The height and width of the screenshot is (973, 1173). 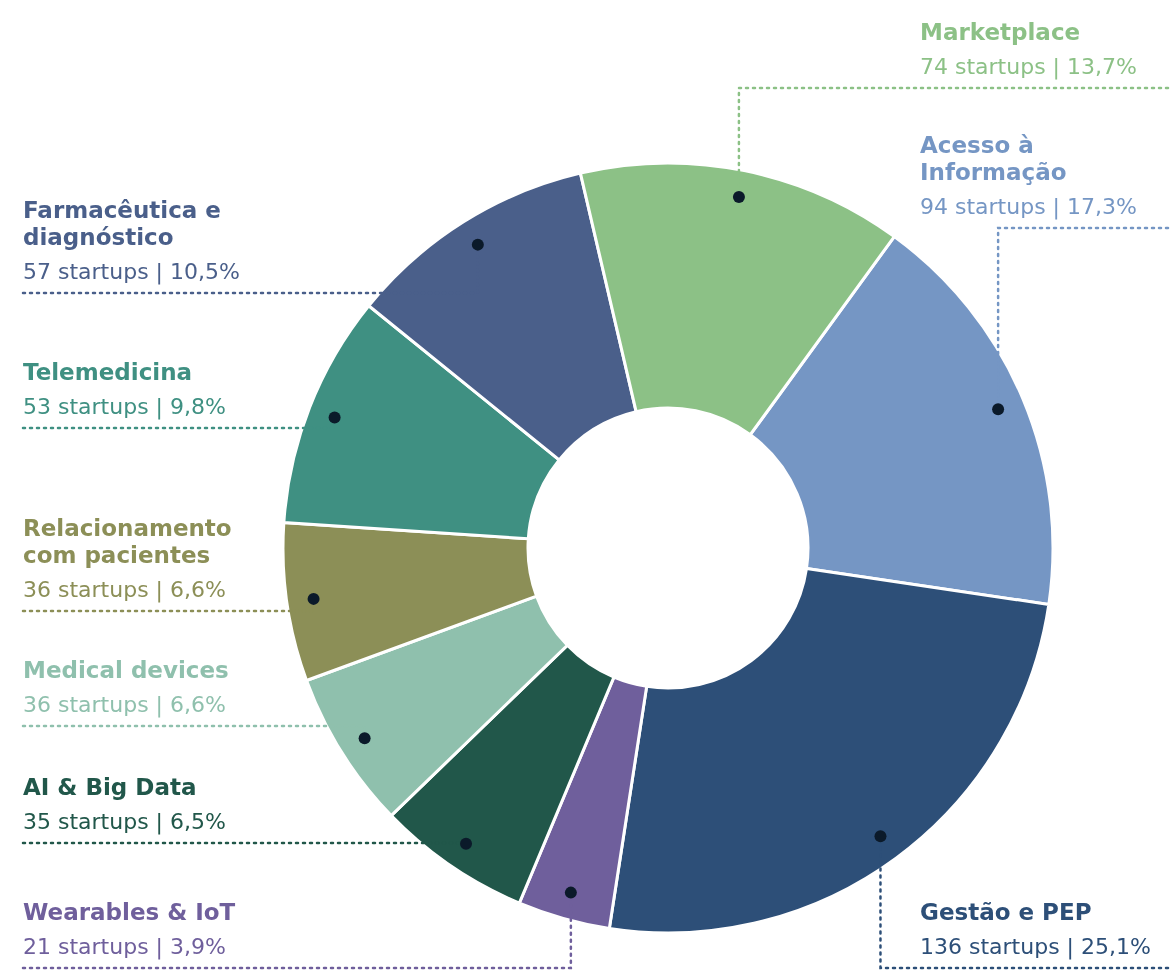 What do you see at coordinates (122, 223) in the screenshot?
I see `slice-label: Farmacêutica e diagnóstico` at bounding box center [122, 223].